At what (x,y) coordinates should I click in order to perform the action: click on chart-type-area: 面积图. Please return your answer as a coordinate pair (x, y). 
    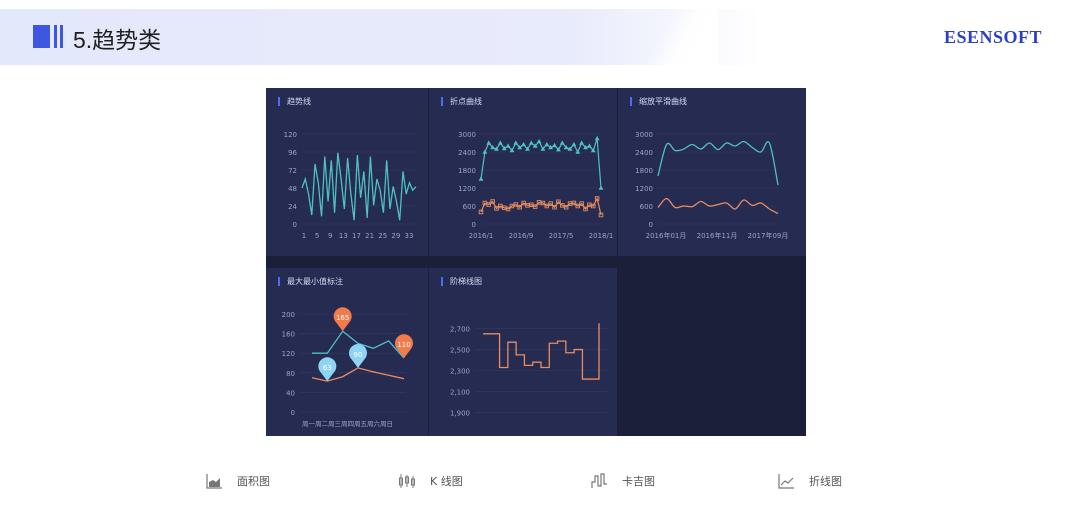
    Looking at the image, I should click on (237, 481).